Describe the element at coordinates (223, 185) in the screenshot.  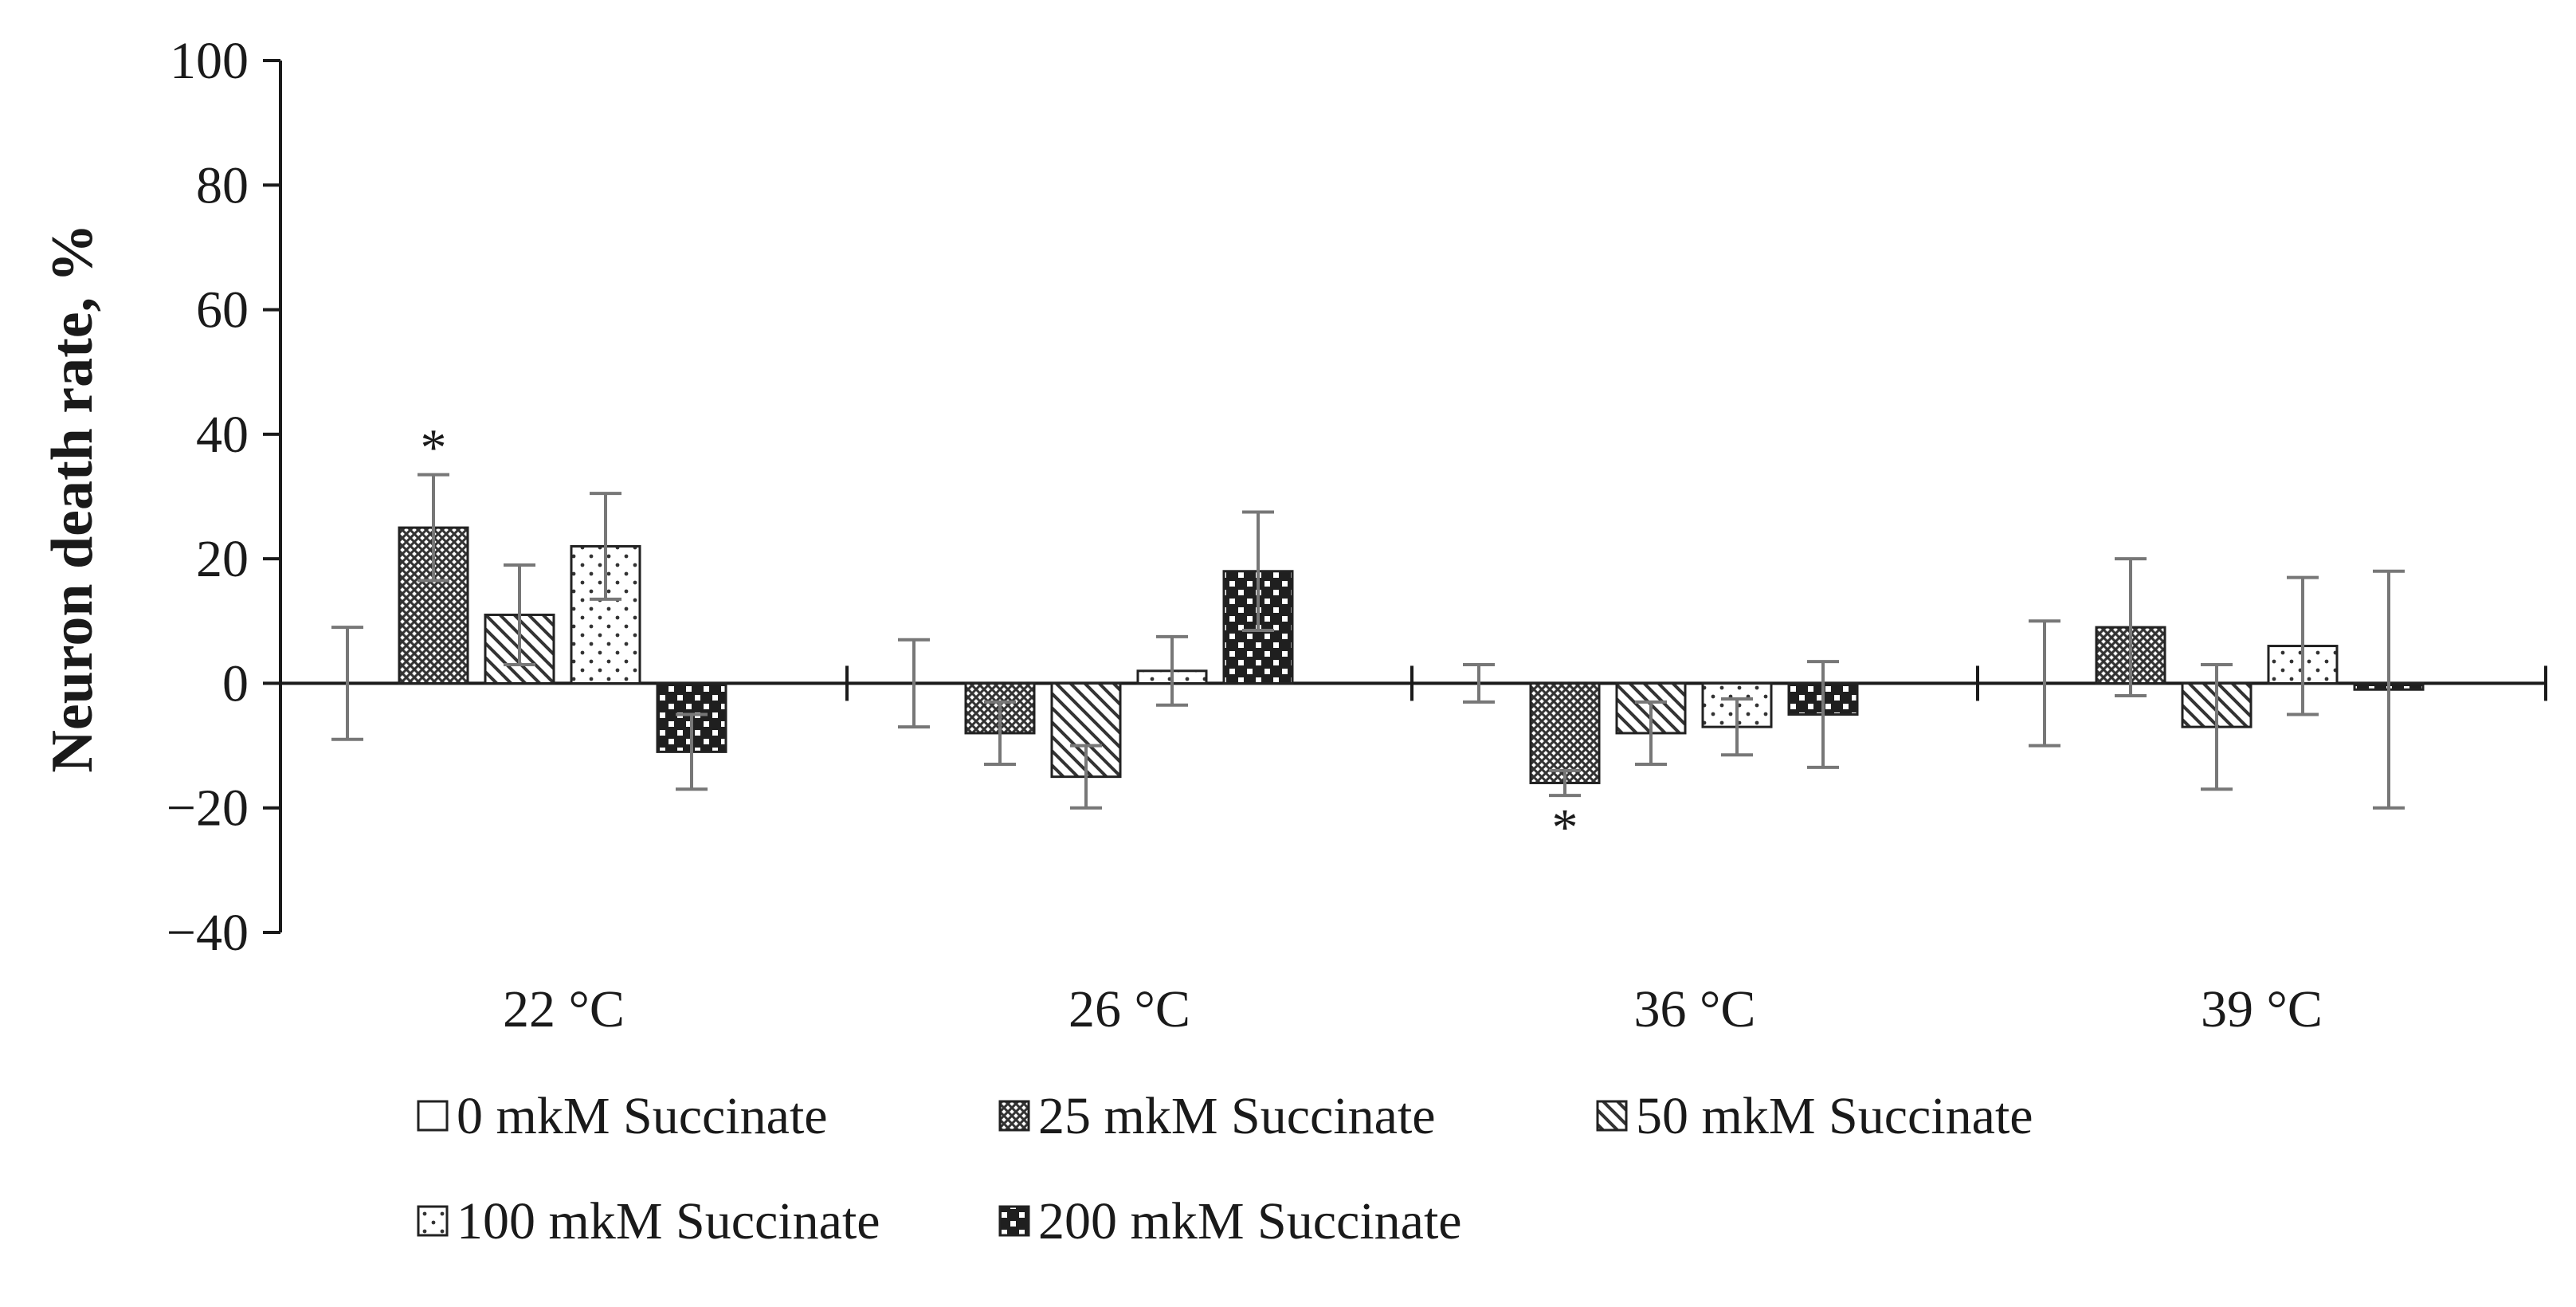
I see `y-tick-label: 80` at that location.